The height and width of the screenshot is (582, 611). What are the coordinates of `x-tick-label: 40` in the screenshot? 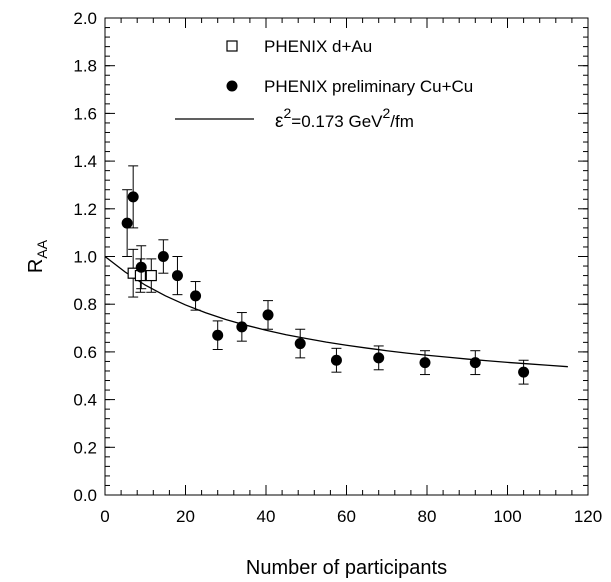 It's located at (266, 516).